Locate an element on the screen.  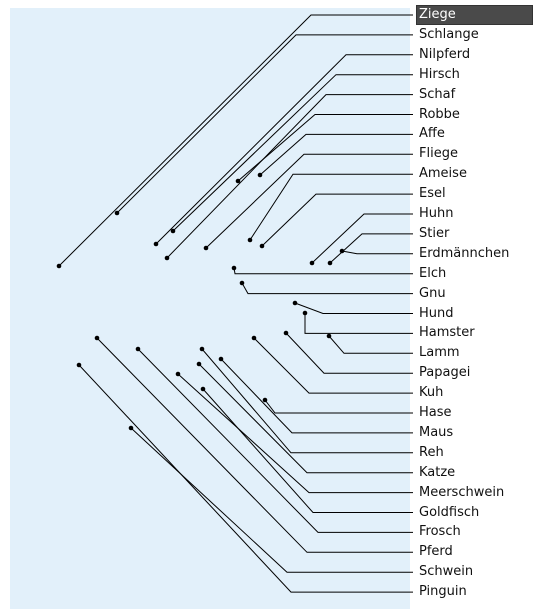
label-reh: Reh is located at coordinates (431, 452).